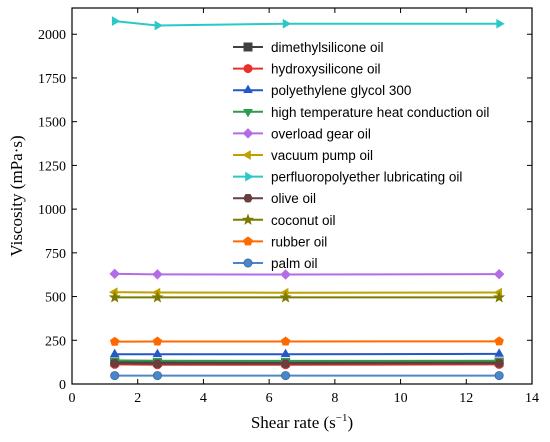  I want to click on legend-entry-7: olive oil, so click(274, 198).